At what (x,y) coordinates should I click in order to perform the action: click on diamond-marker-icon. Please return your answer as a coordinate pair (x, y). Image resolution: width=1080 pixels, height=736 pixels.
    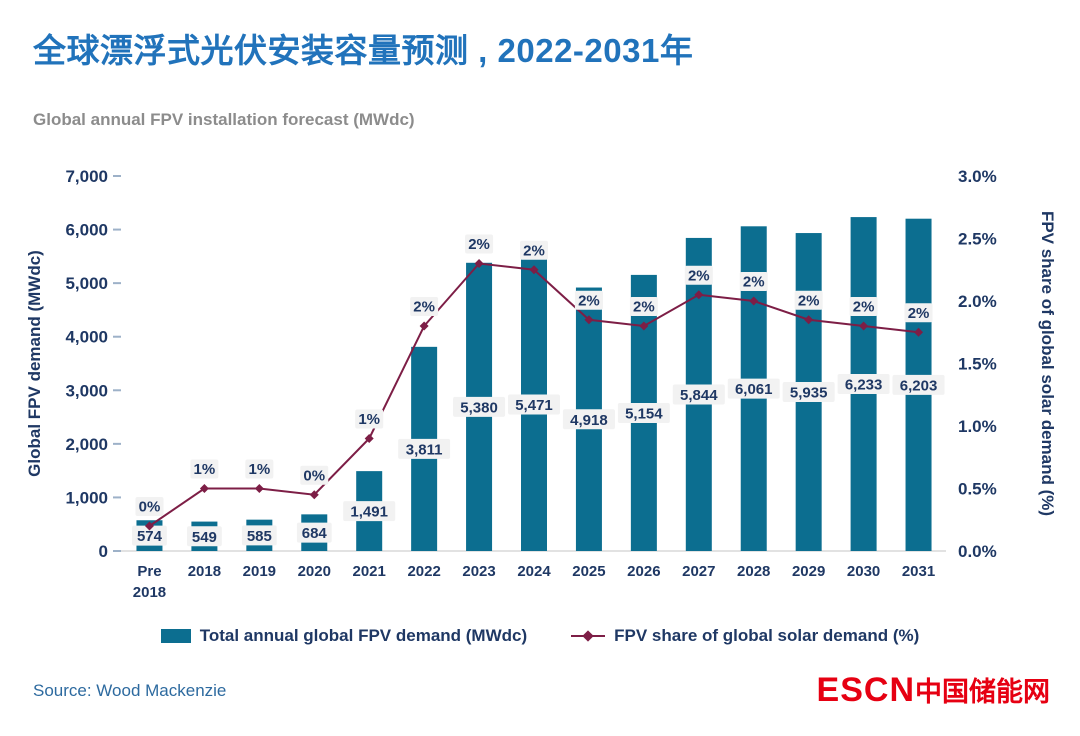
    Looking at the image, I should click on (588, 636).